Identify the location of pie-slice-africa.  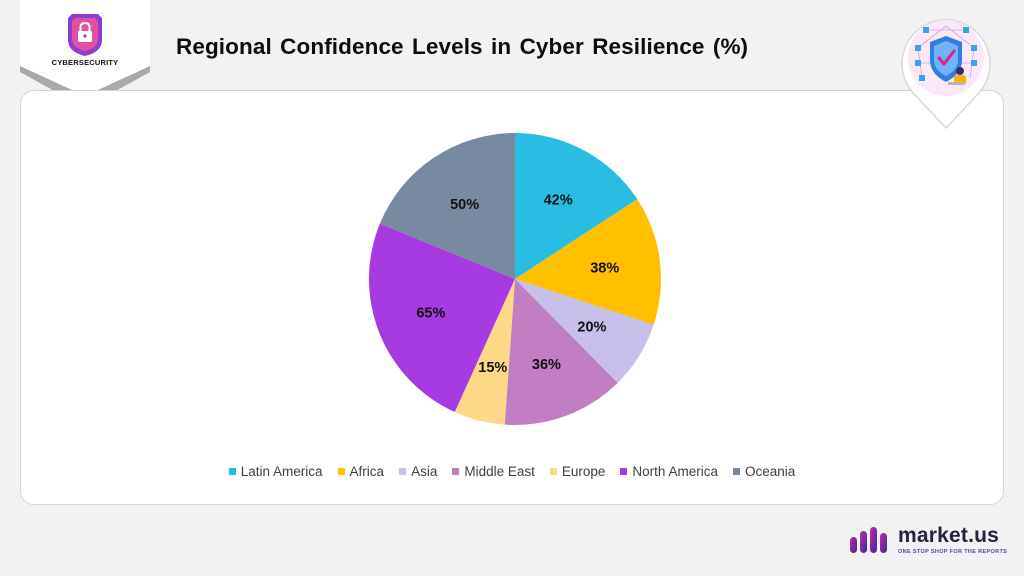
(588, 262).